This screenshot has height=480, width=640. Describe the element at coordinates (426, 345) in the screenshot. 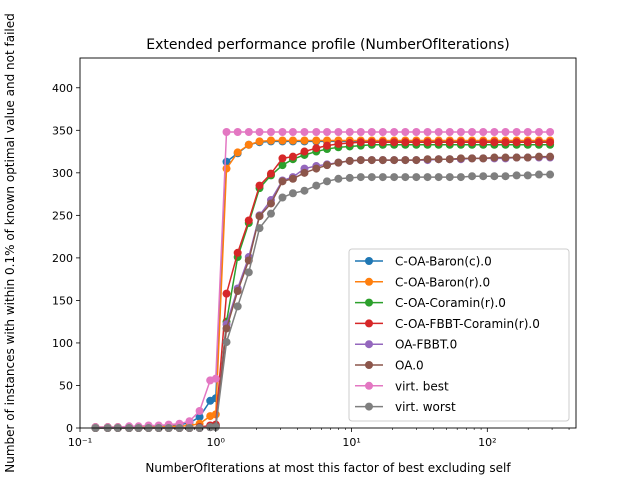

I see `legend-label: OA-FBBT.0` at that location.